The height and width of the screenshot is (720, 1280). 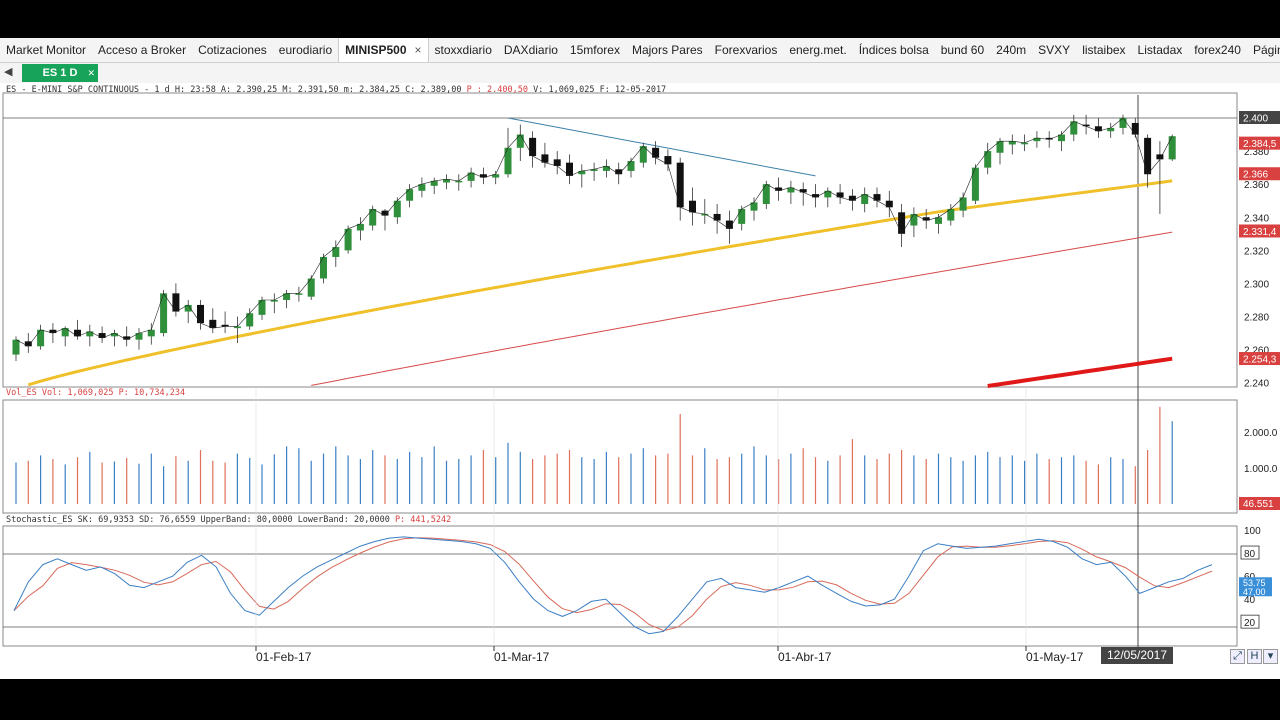 I want to click on tab-daxdiario: DAXdiario, so click(x=531, y=50).